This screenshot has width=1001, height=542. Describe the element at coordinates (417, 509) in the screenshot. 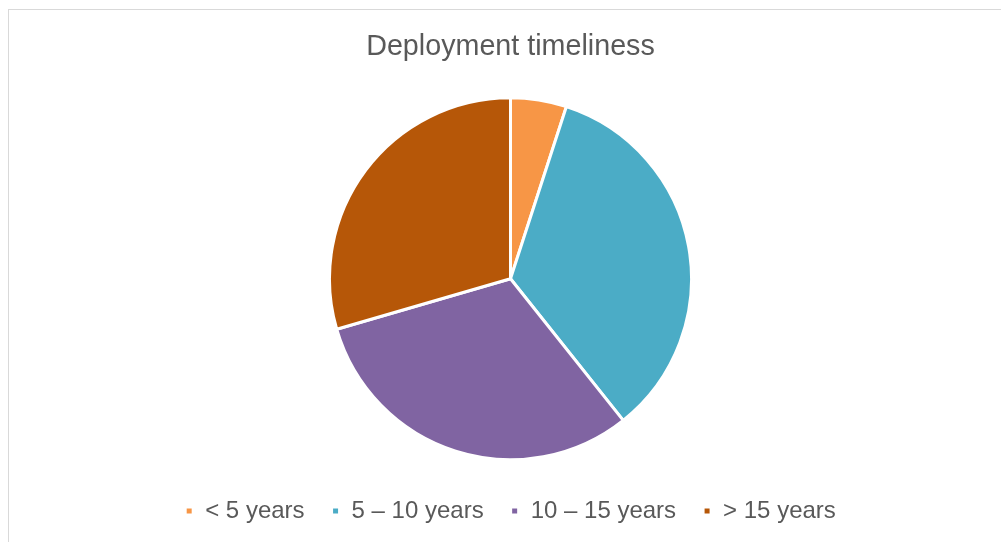

I see `legend-label: 5 – 10 years` at that location.